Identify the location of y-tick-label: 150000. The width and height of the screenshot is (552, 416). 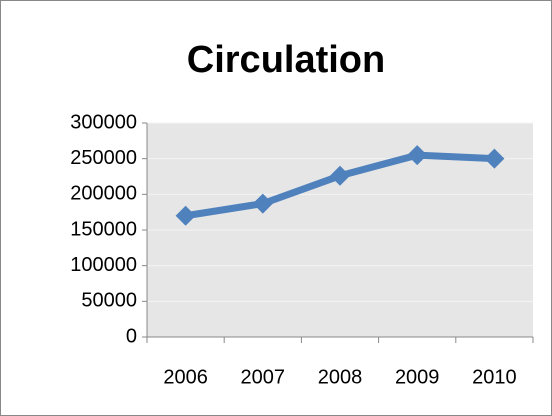
(103, 229).